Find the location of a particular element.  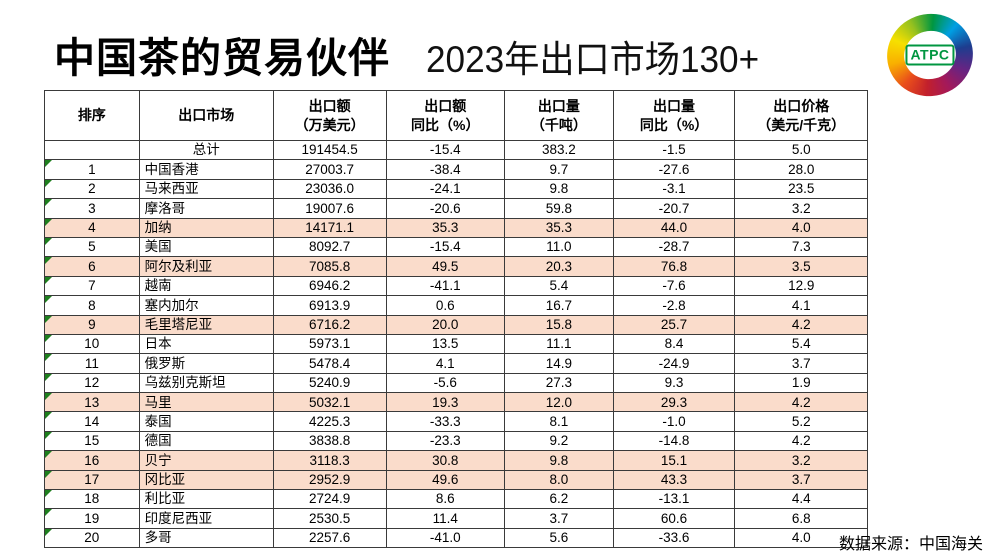

rank-cell: 2 is located at coordinates (92, 189).